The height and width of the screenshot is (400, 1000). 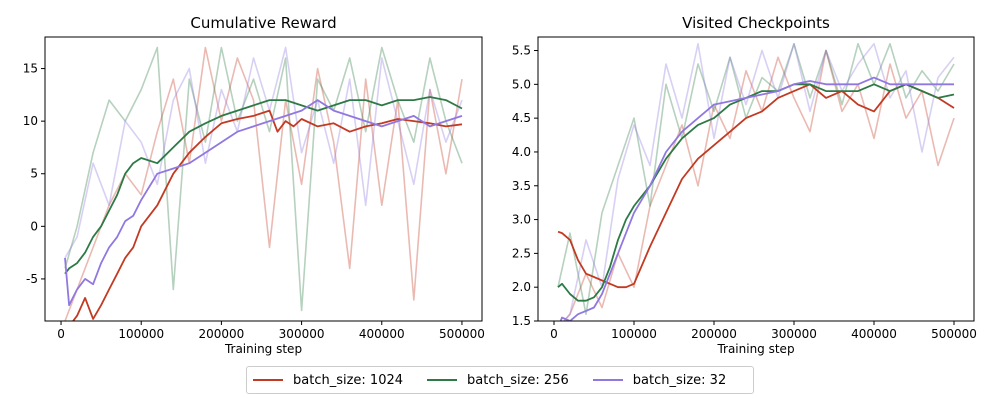 I want to click on legend-item-batch-32: batch_size: 32, so click(x=659, y=380).